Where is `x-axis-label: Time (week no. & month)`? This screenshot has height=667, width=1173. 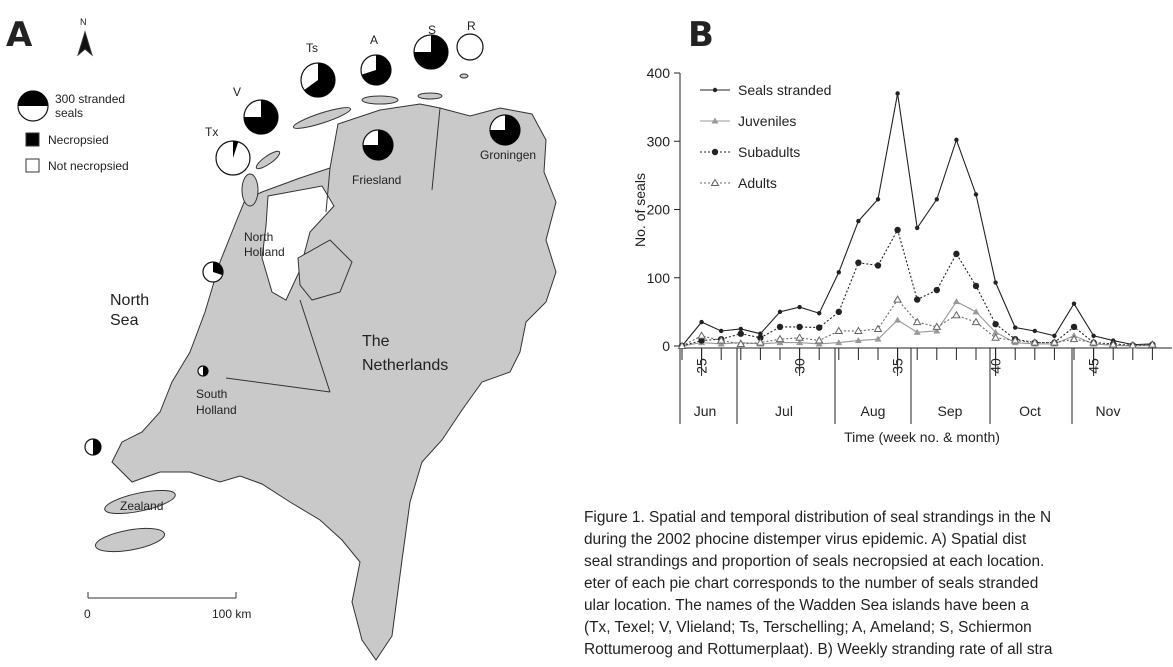
x-axis-label: Time (week no. & month) is located at coordinates (922, 437).